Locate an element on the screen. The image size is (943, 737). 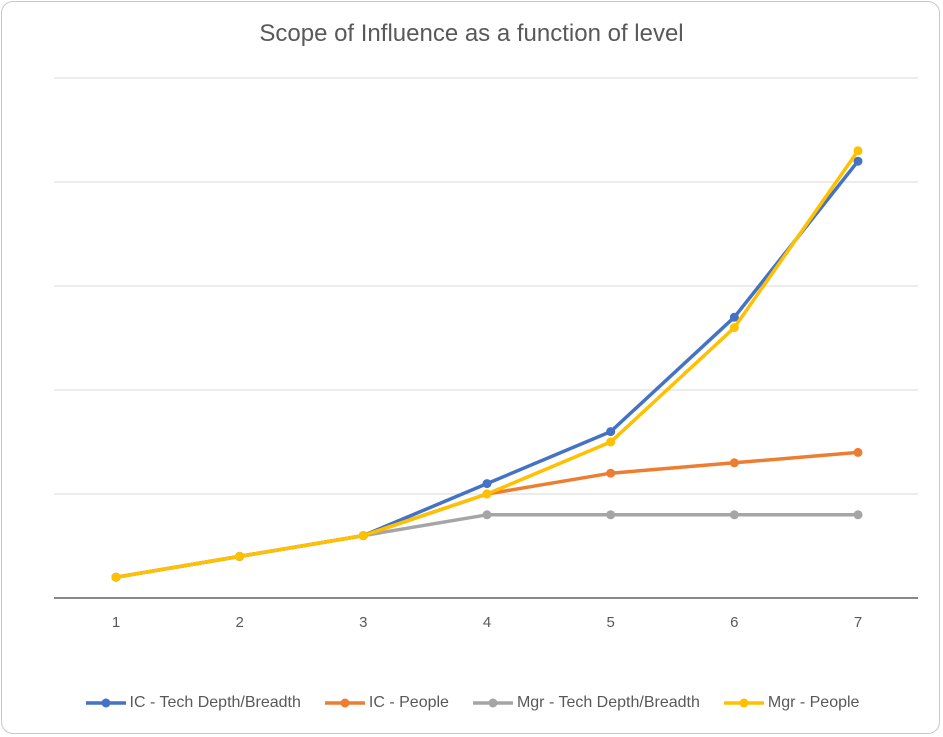
series-mgr-tech-depth-breadth is located at coordinates (487, 546).